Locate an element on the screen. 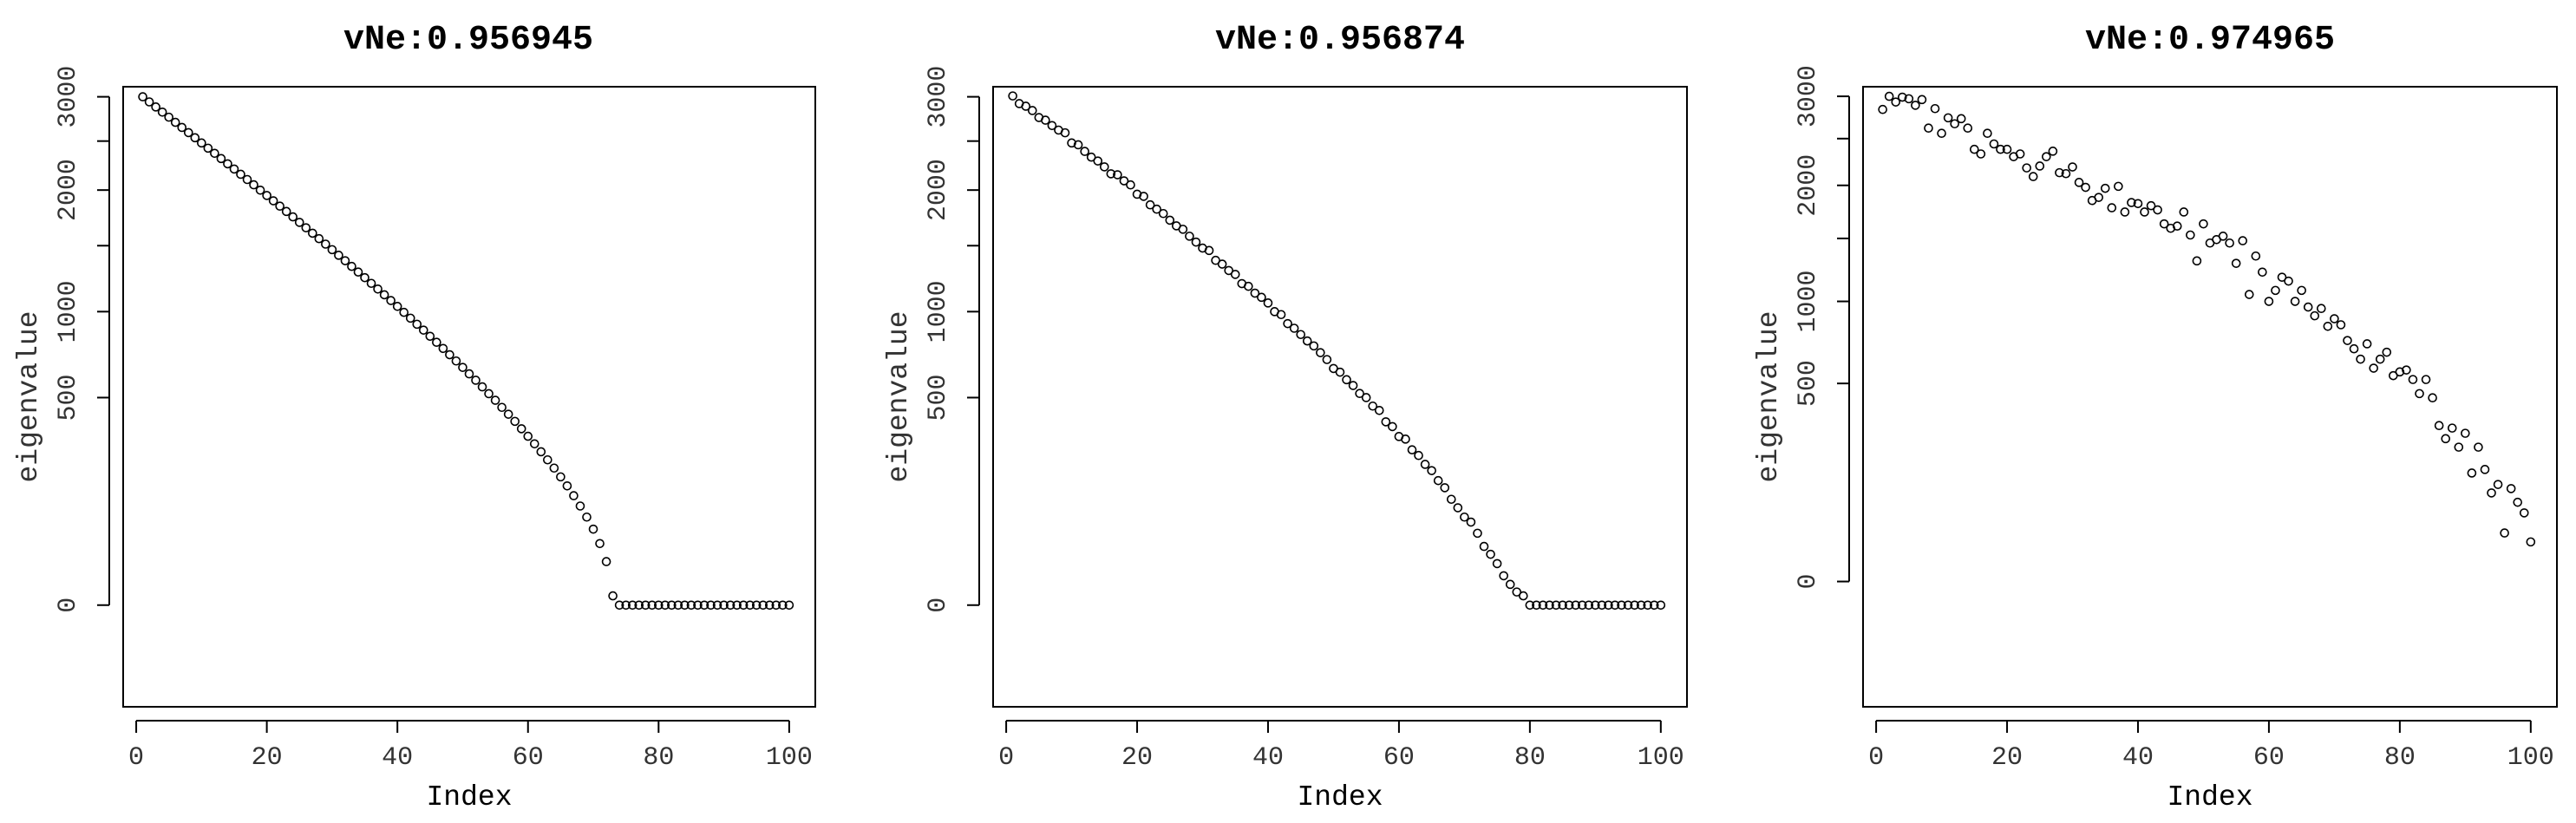 The height and width of the screenshot is (823, 2576). x-tick-label: 80 is located at coordinates (658, 758).